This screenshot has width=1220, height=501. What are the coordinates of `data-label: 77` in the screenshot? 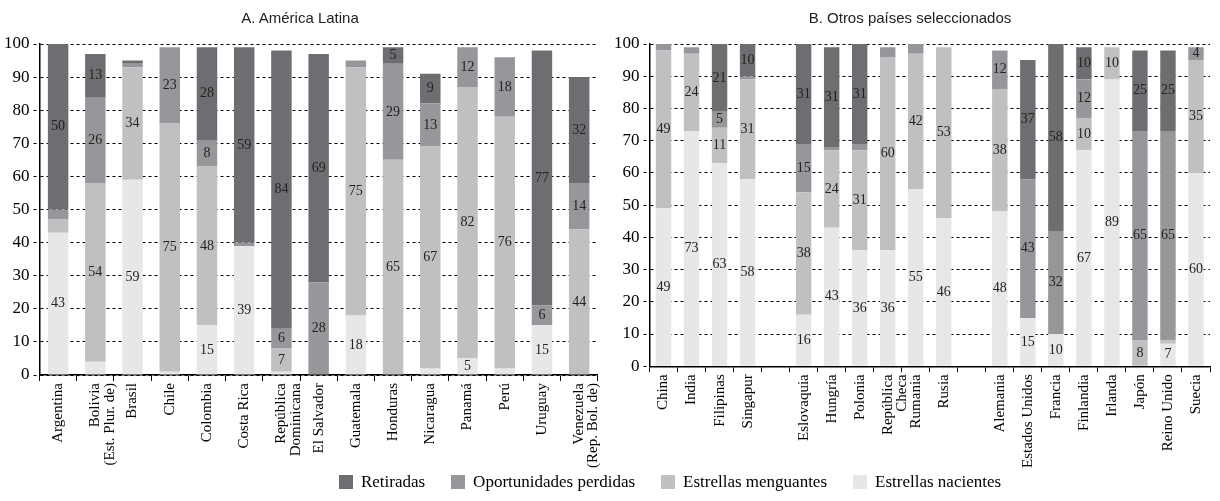 It's located at (541, 177).